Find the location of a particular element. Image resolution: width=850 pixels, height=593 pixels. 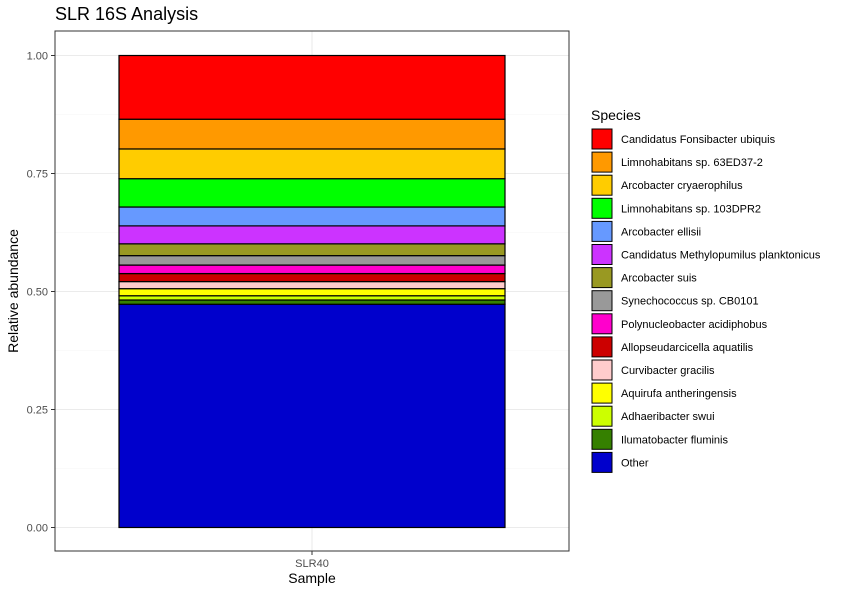

x-axis: SLR40 is located at coordinates (312, 560).